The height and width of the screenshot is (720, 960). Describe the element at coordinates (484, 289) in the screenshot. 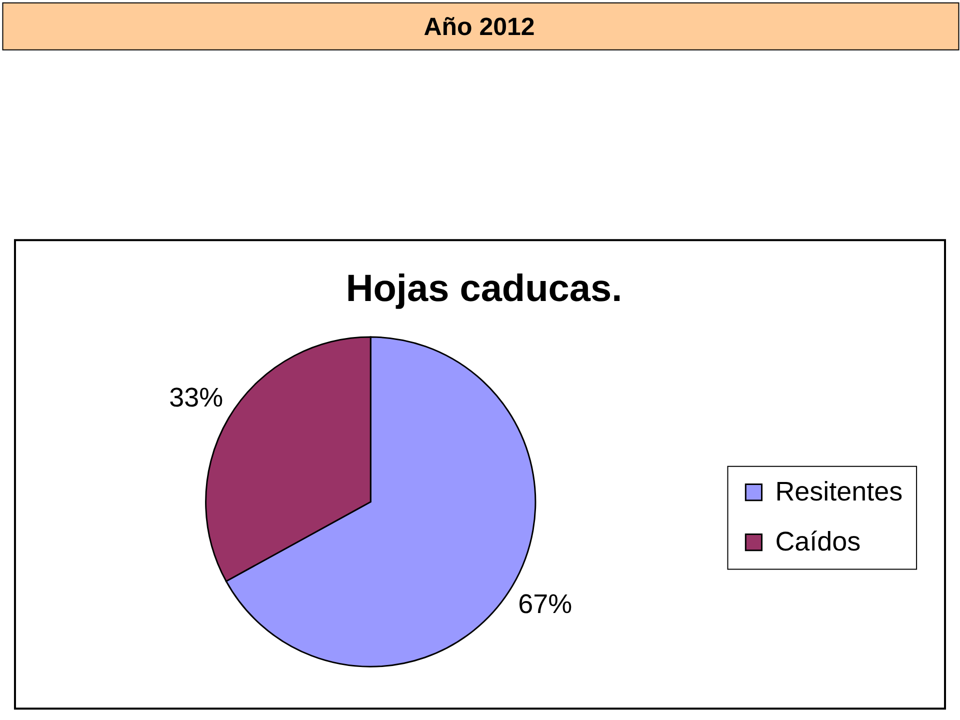

I see `chart-title: Hojas caducas.` at that location.